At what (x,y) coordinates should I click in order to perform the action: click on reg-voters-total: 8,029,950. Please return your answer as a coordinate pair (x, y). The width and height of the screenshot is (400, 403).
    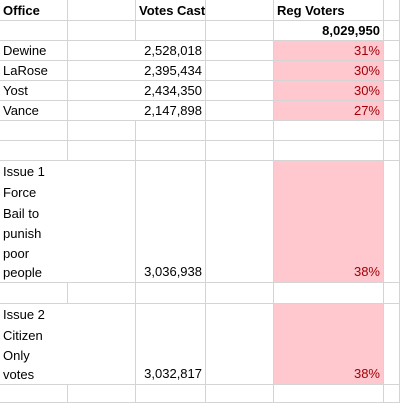
    Looking at the image, I should click on (329, 31).